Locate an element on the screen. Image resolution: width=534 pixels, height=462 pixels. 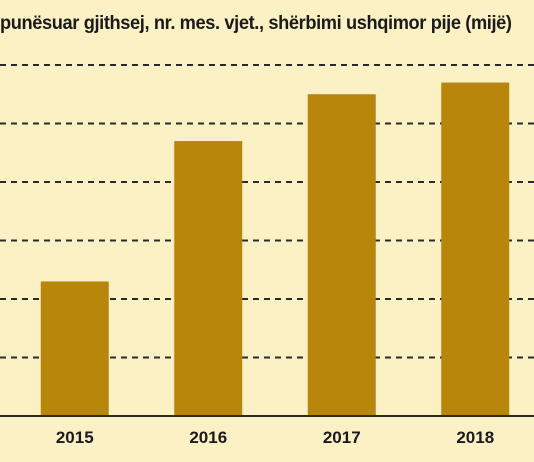
bar-2018 is located at coordinates (475, 249).